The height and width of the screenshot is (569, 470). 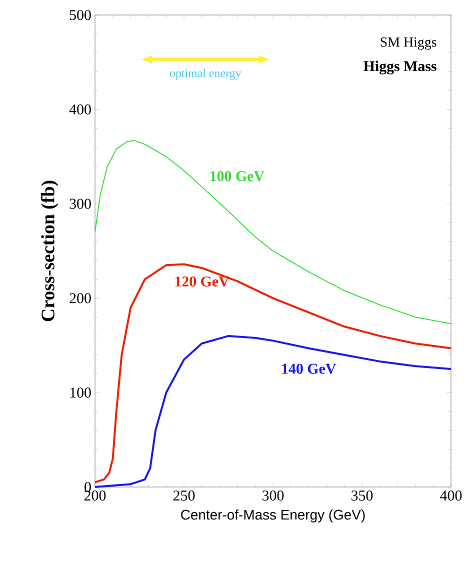 What do you see at coordinates (206, 74) in the screenshot?
I see `annotation: optimal energy` at bounding box center [206, 74].